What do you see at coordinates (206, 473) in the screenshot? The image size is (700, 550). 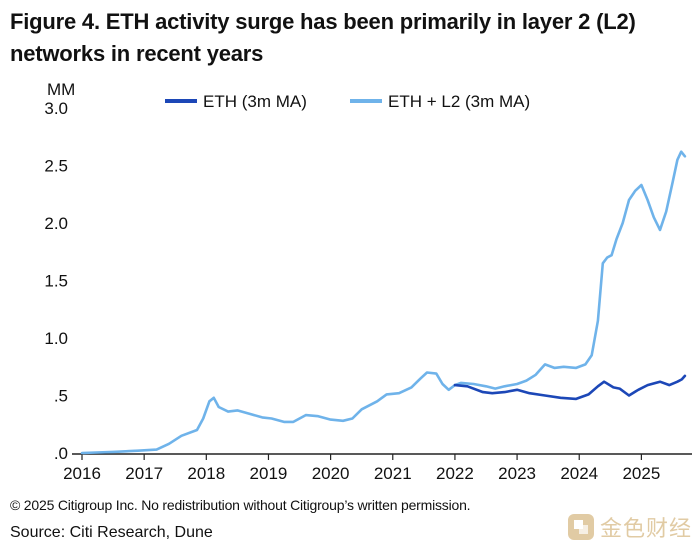 I see `x-tick-label: 2018` at bounding box center [206, 473].